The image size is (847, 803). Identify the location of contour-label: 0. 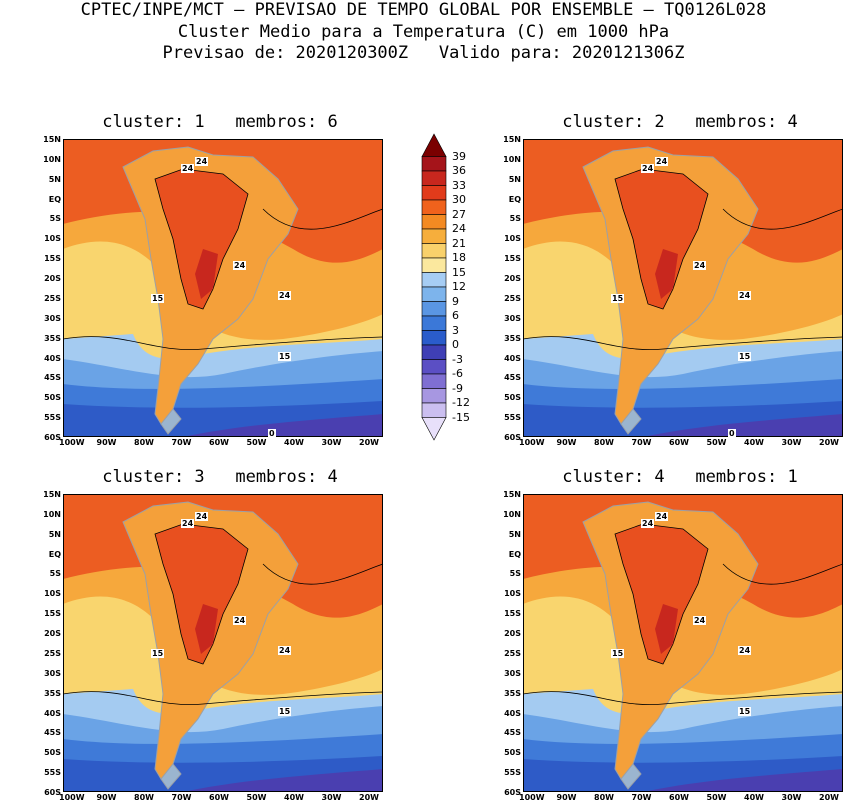
(272, 433).